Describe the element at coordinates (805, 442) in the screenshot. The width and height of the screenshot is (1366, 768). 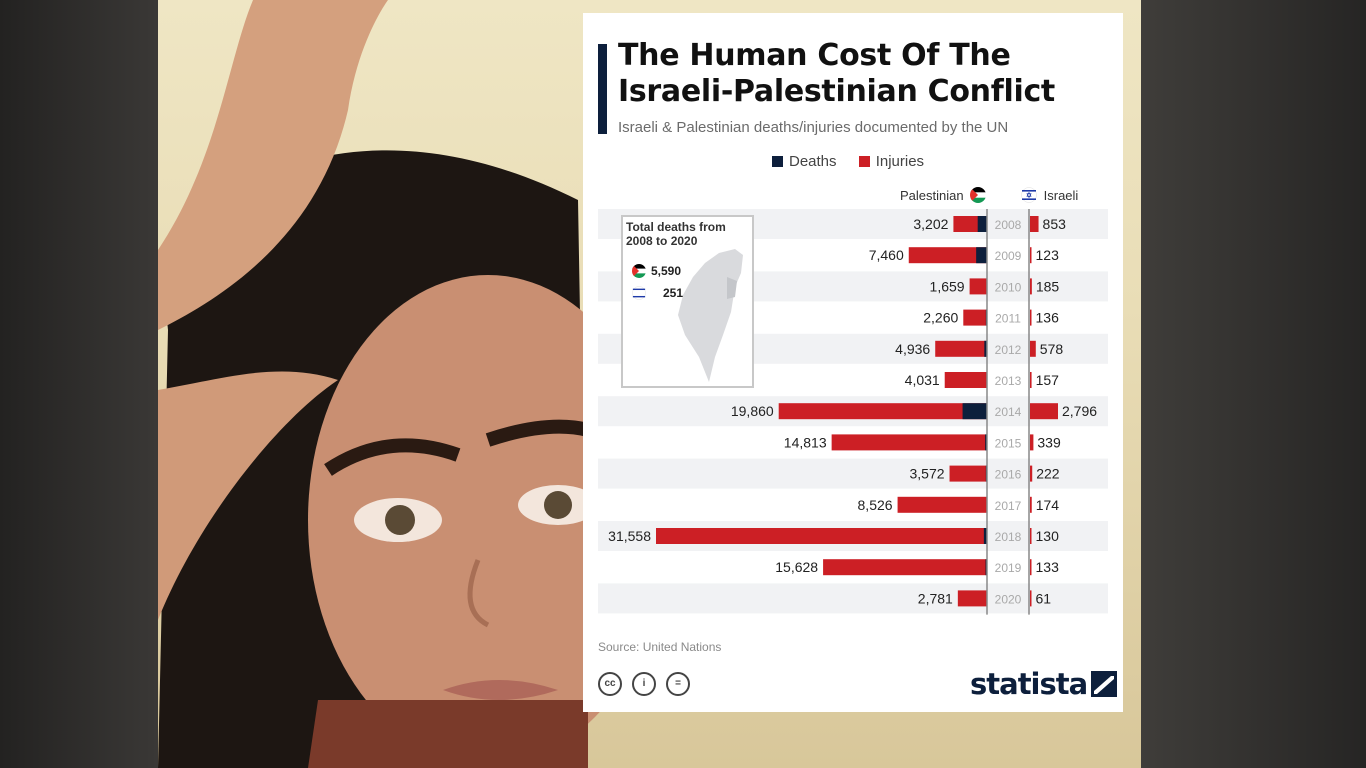
I see `data-label-palestinian: 14,813` at that location.